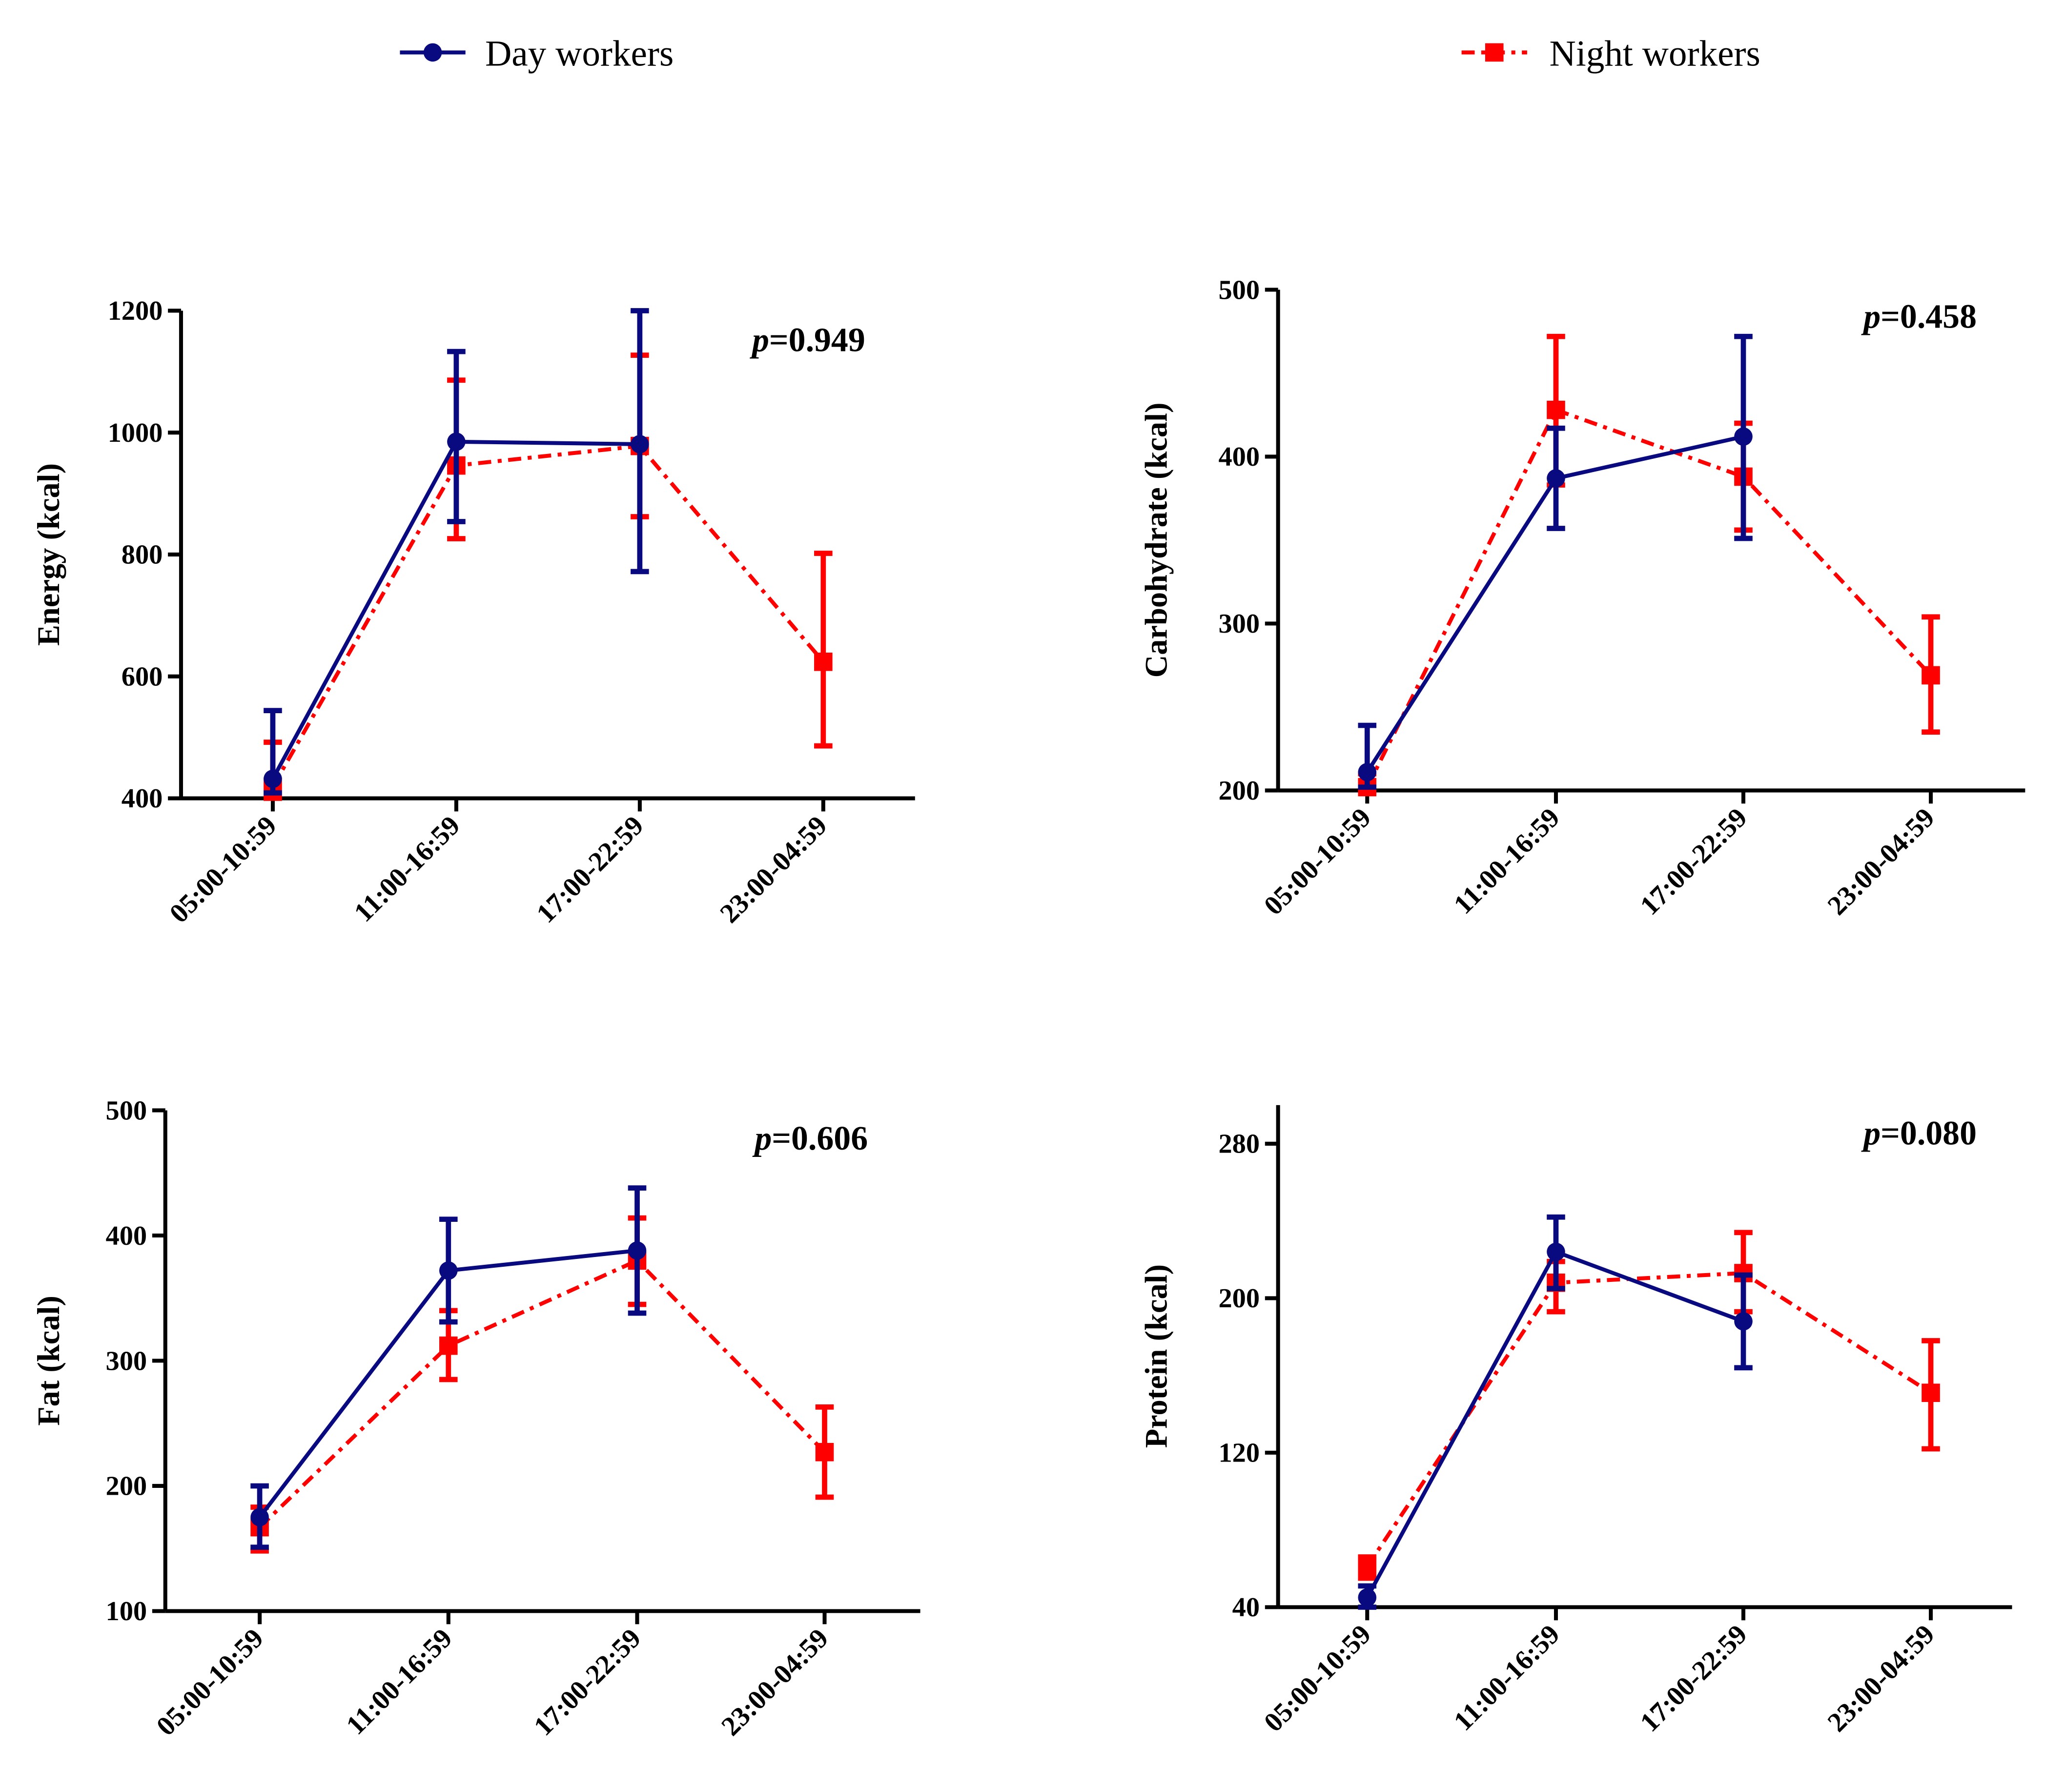 Image resolution: width=2045 pixels, height=1792 pixels. Describe the element at coordinates (48, 1361) in the screenshot. I see `y-axis-label: Fat (kcal)` at that location.